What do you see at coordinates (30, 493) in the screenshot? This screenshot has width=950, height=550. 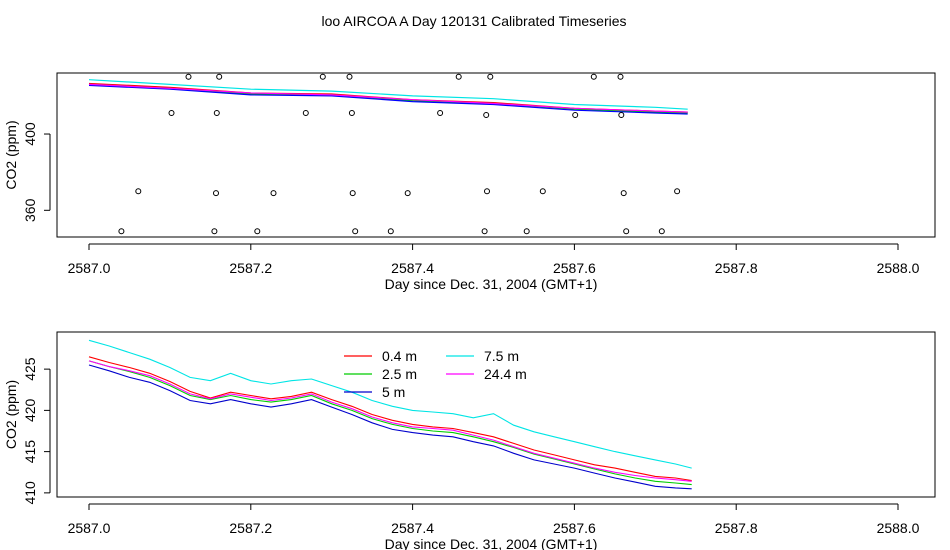 I see `y-tick-label: 410` at bounding box center [30, 493].